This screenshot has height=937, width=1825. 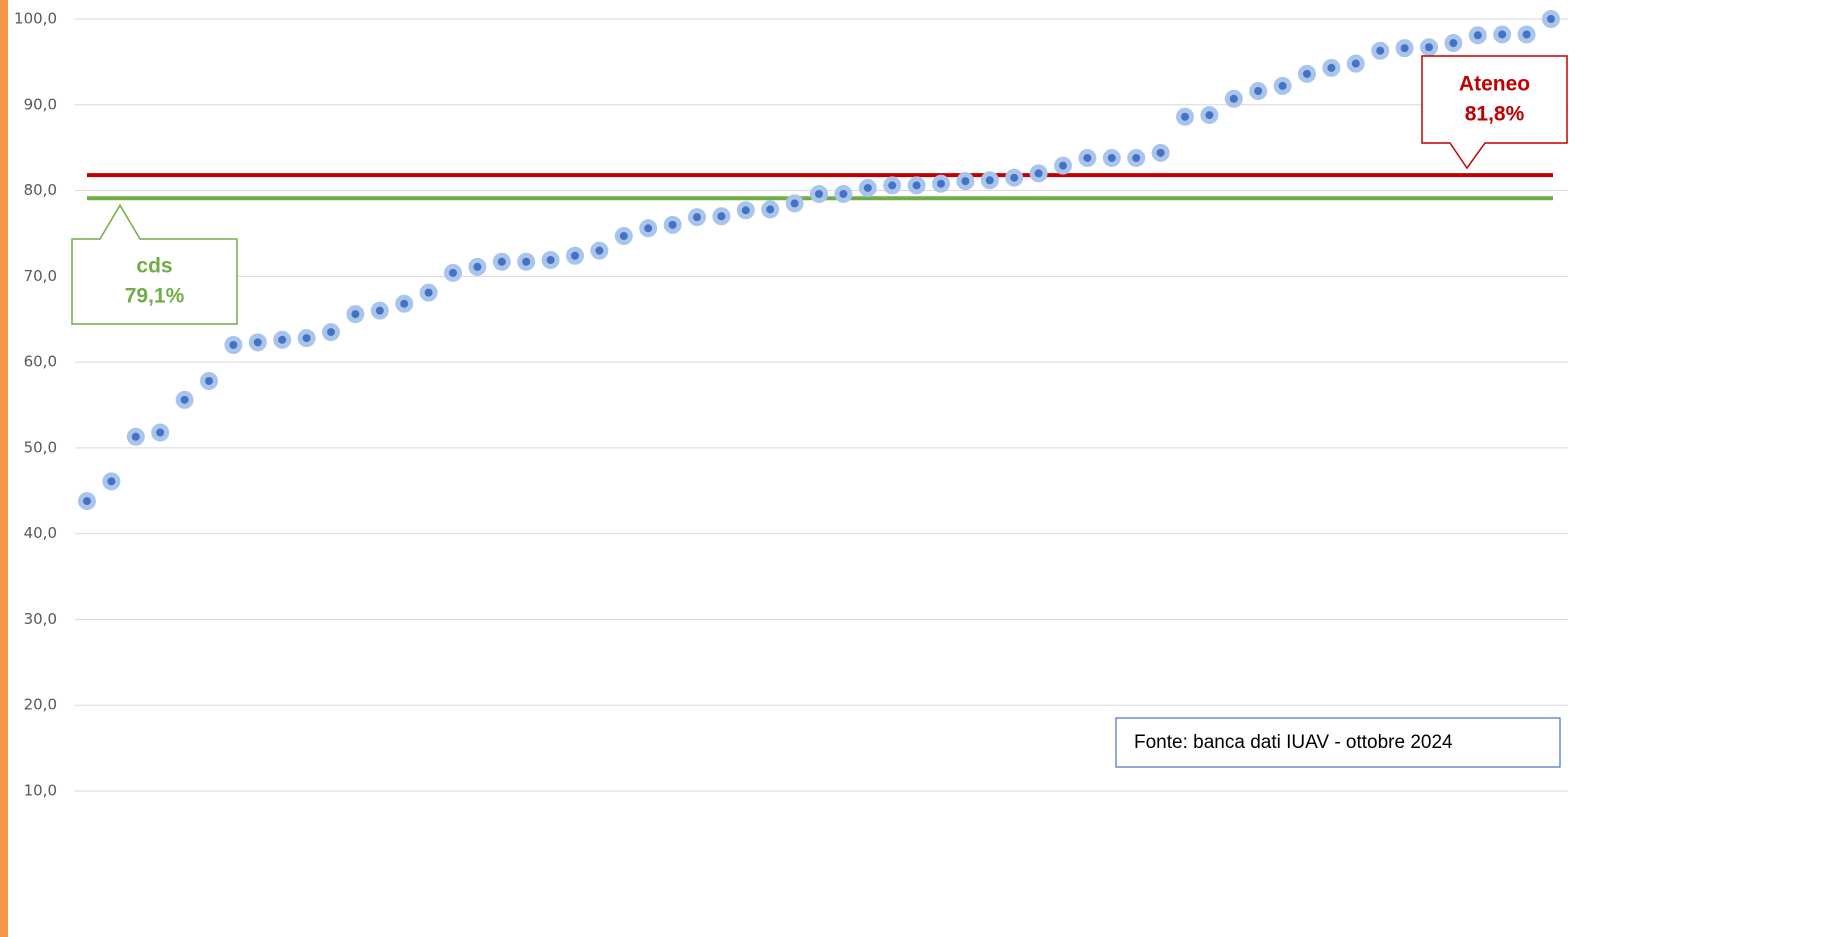 I want to click on callout-value: 79,1%, so click(x=155, y=295).